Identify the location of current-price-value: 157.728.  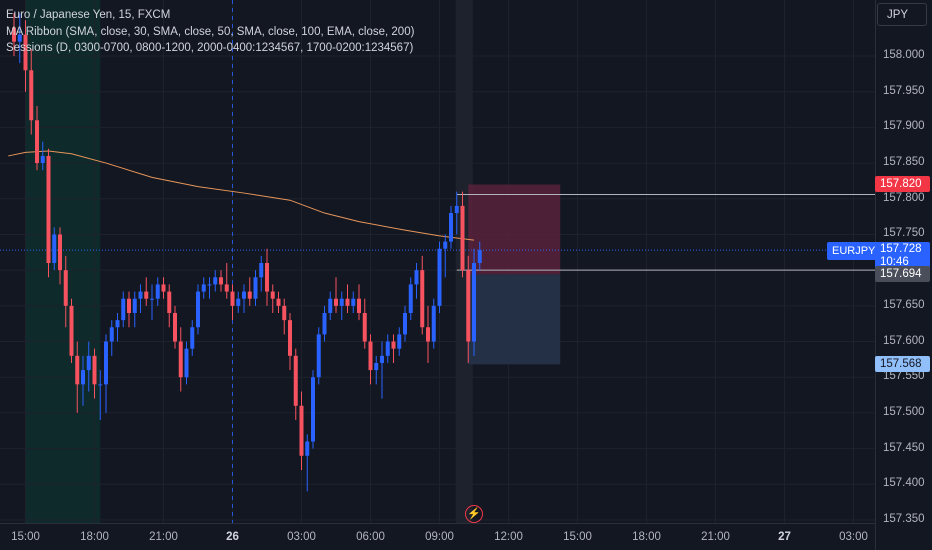
(905, 249).